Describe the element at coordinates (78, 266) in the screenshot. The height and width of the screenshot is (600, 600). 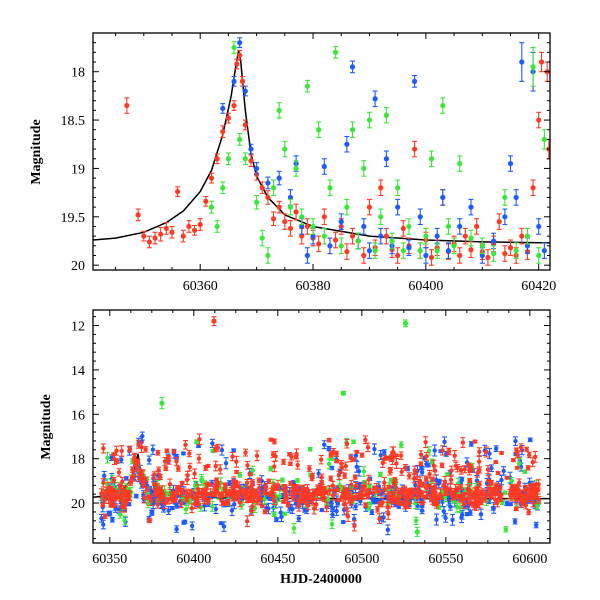
I see `top-y-tick-label: 20` at that location.